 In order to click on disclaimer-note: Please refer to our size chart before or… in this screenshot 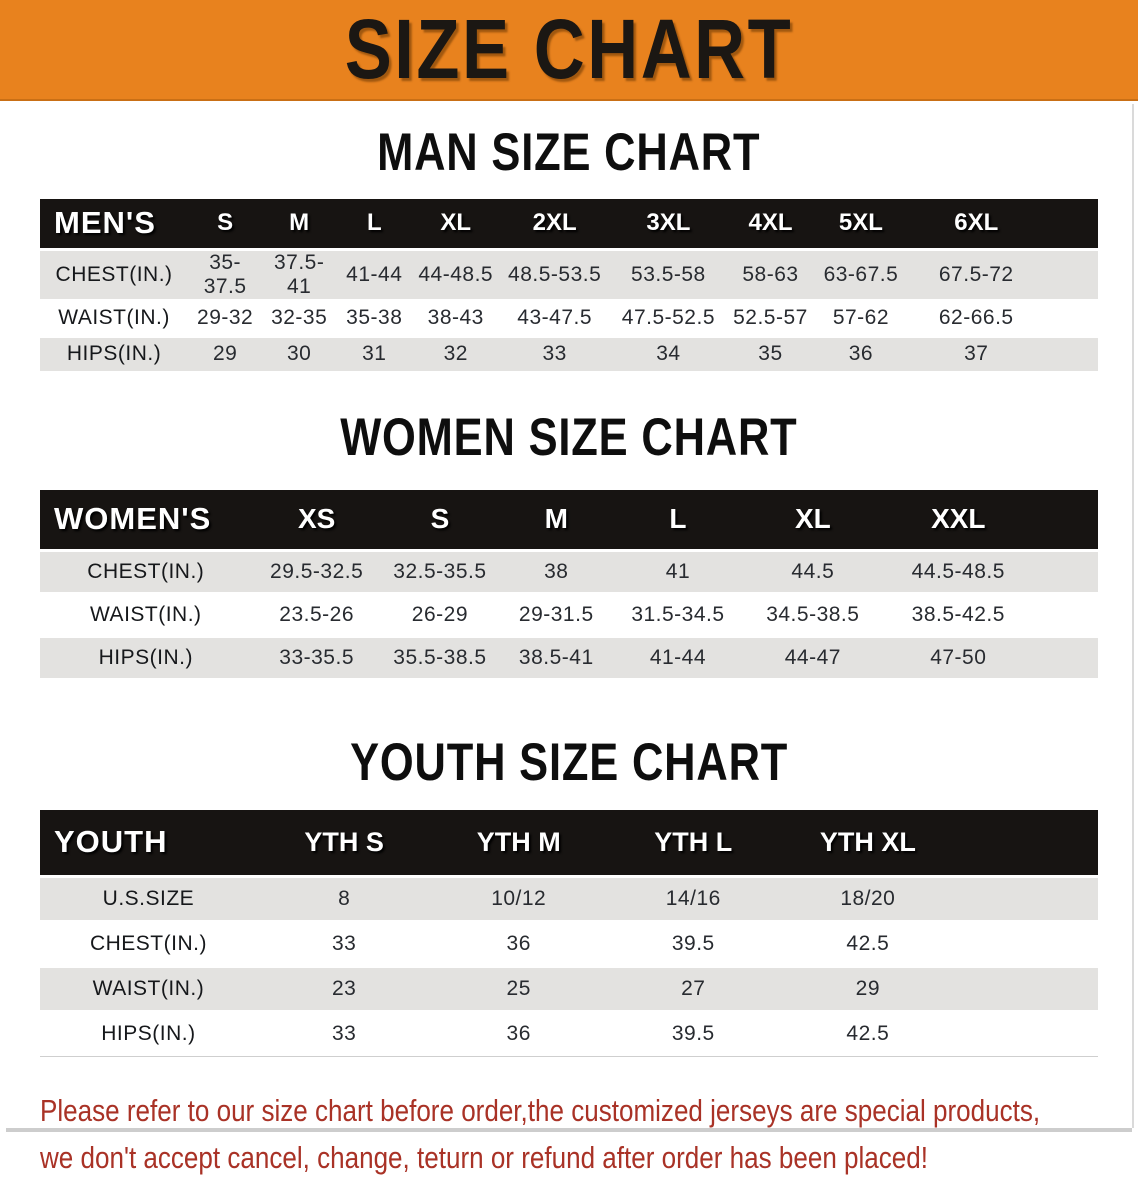, I will do `click(589, 1134)`.